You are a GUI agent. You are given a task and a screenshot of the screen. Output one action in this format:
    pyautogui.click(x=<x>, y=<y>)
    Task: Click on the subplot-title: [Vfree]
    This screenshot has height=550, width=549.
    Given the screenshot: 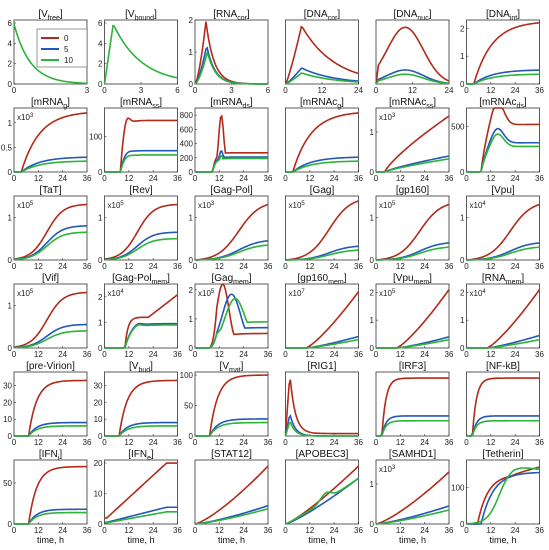 What is the action you would take?
    pyautogui.click(x=50, y=15)
    